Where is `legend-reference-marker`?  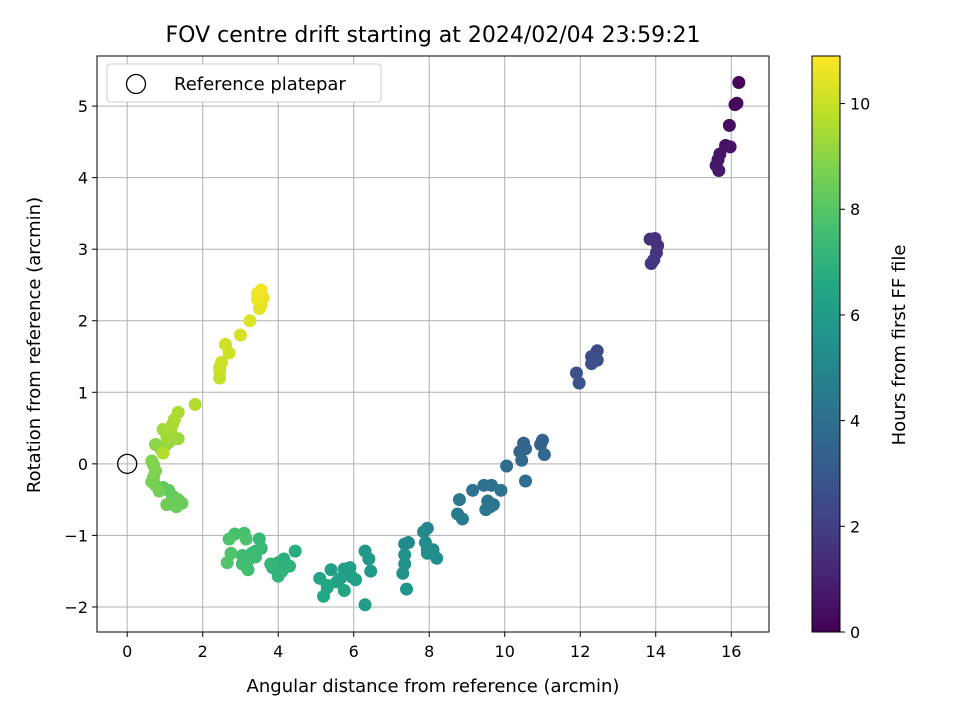
legend-reference-marker is located at coordinates (136, 84).